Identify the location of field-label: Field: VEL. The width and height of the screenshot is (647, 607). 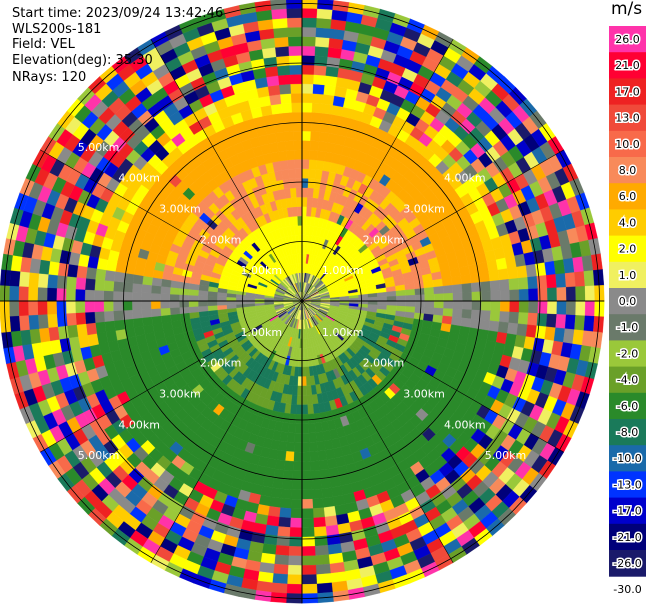
(43, 44).